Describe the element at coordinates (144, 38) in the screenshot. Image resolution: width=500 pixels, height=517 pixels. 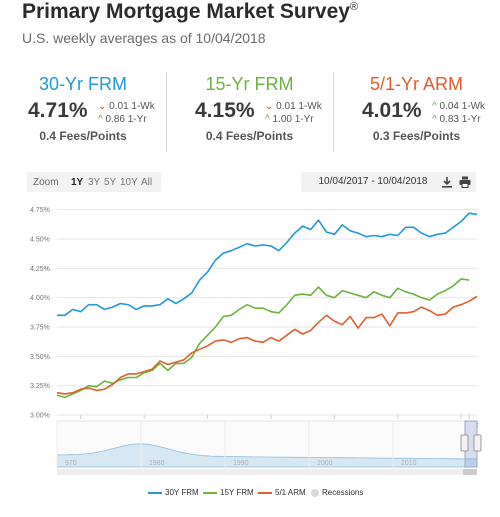
I see `page-subtitle: U.S. weekly averages as of 10/04/2018` at that location.